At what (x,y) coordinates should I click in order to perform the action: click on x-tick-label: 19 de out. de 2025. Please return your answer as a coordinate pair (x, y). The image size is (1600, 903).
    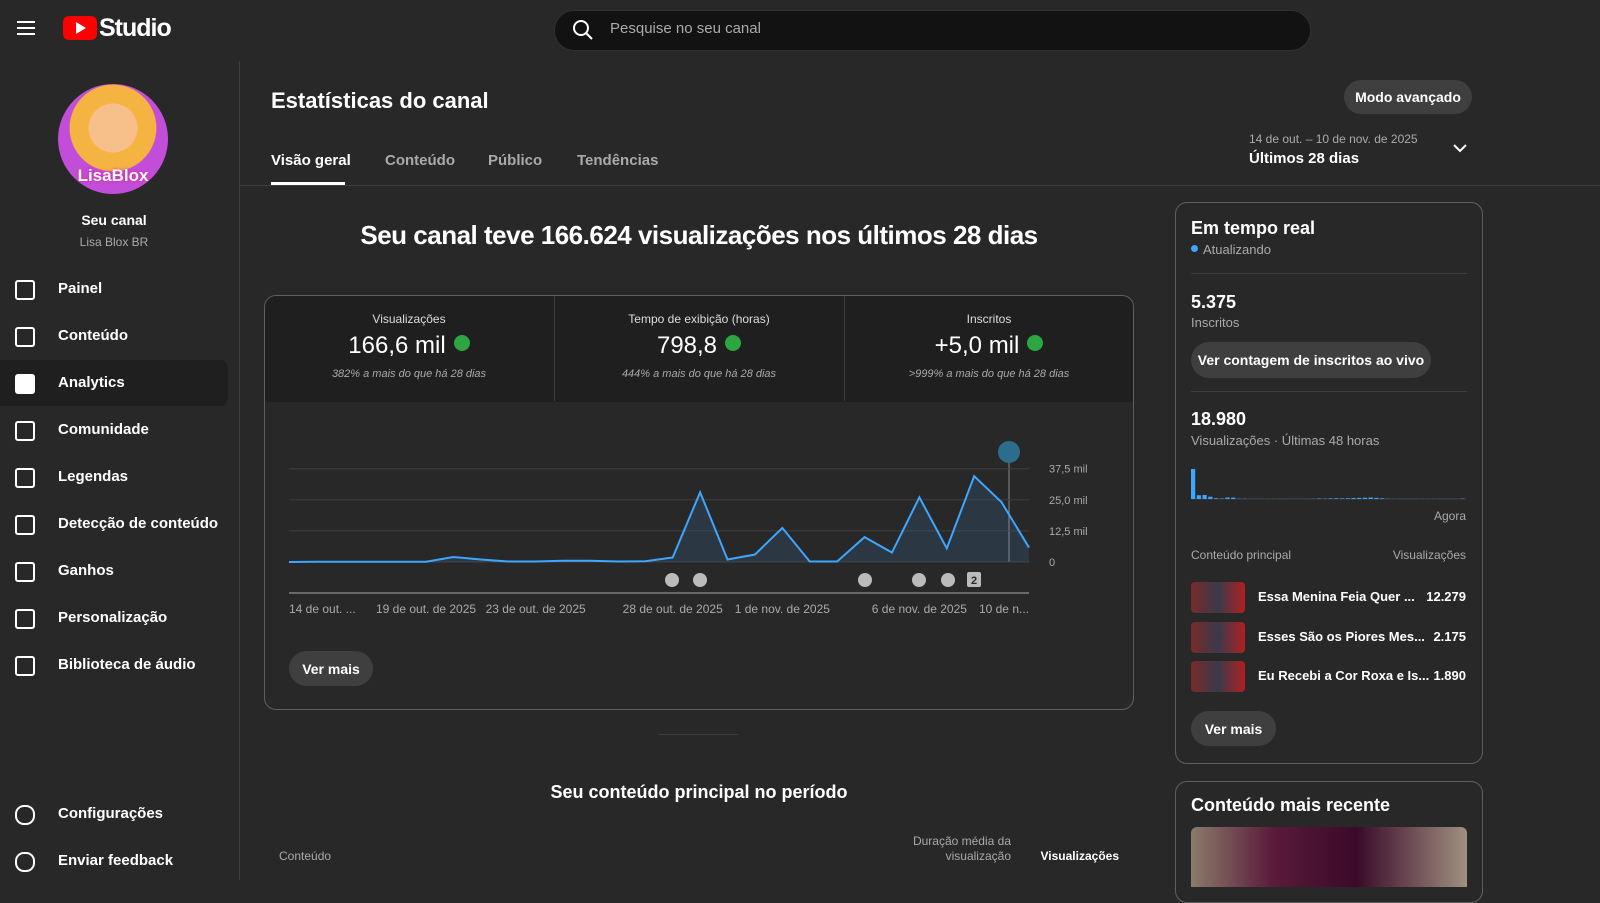
    Looking at the image, I should click on (426, 609).